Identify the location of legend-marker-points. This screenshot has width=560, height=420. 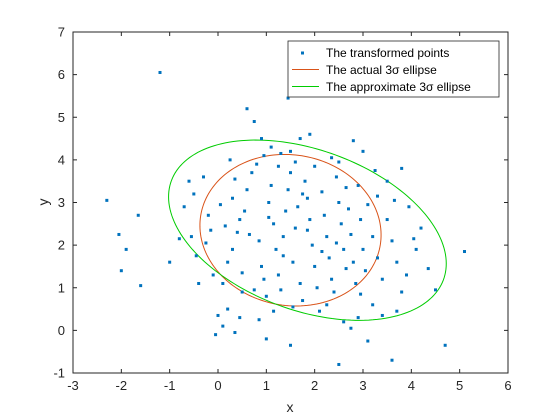
(302, 53).